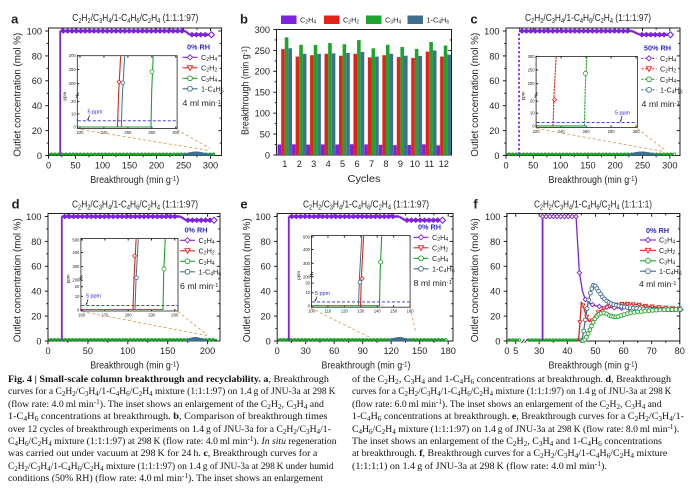 The width and height of the screenshot is (692, 493). What do you see at coordinates (444, 164) in the screenshot?
I see `svg-text: 12` at bounding box center [444, 164].